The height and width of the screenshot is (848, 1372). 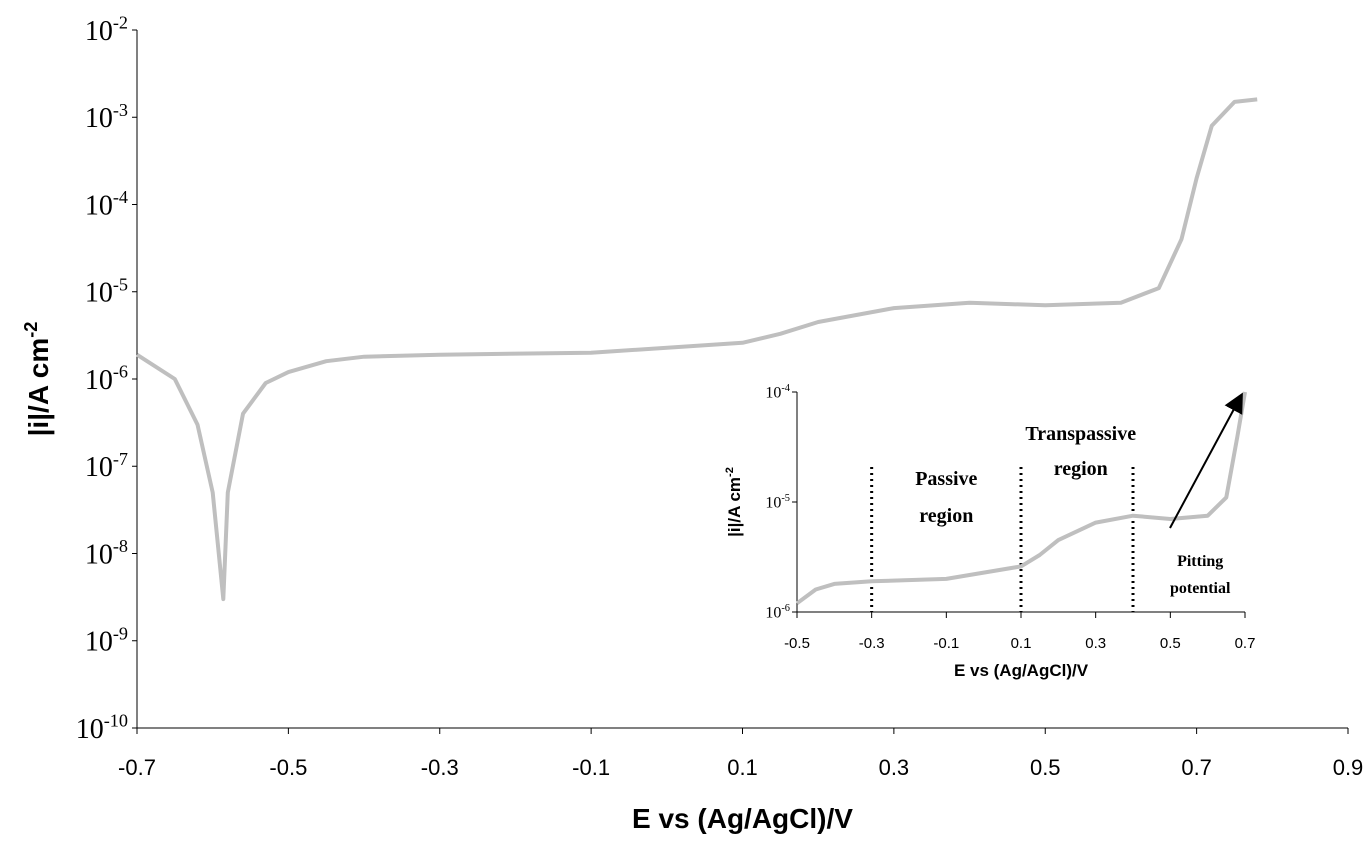 What do you see at coordinates (946, 479) in the screenshot?
I see `annotation: Passive` at bounding box center [946, 479].